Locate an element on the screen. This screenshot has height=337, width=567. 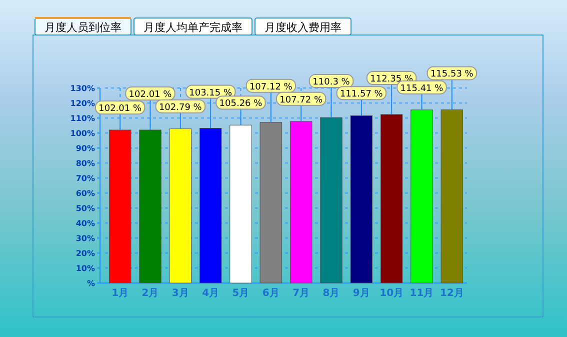
x-tick-label: 6月 is located at coordinates (271, 293).